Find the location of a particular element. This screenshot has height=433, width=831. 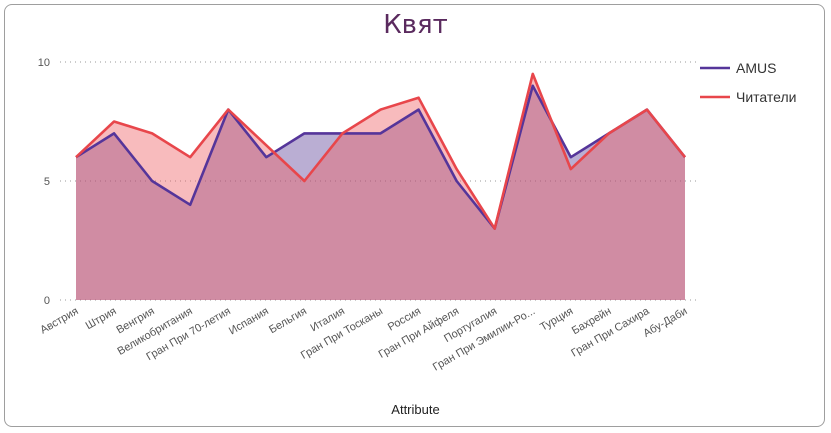

x-tick-label: Испания is located at coordinates (249, 321).